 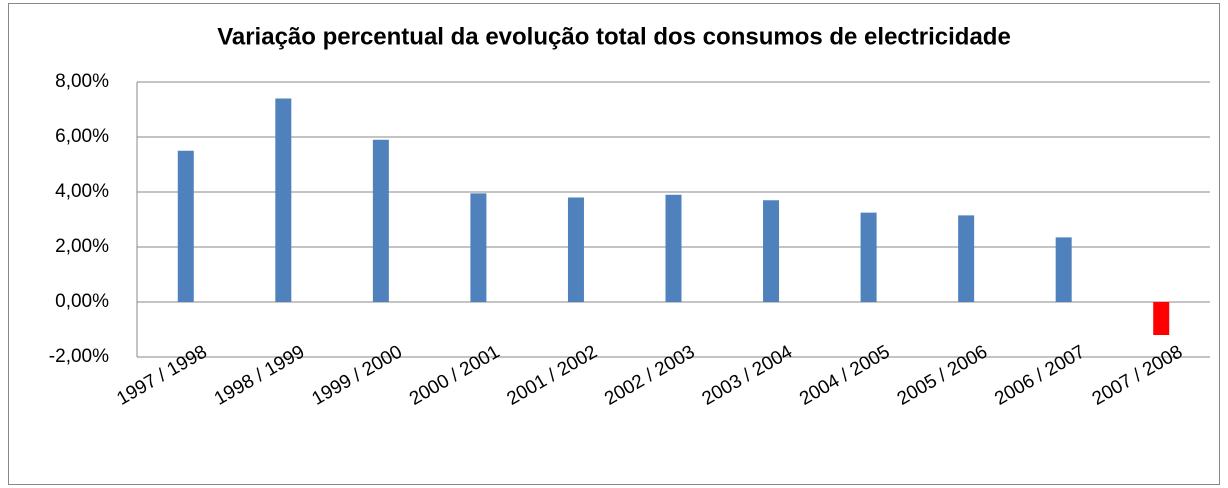 I want to click on y-tick-label: 6,00%, so click(x=82, y=136).